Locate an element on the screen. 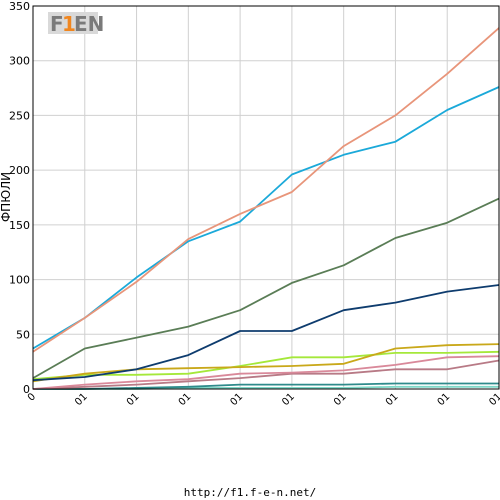 The width and height of the screenshot is (500, 500). logo-letter: F is located at coordinates (57, 24).